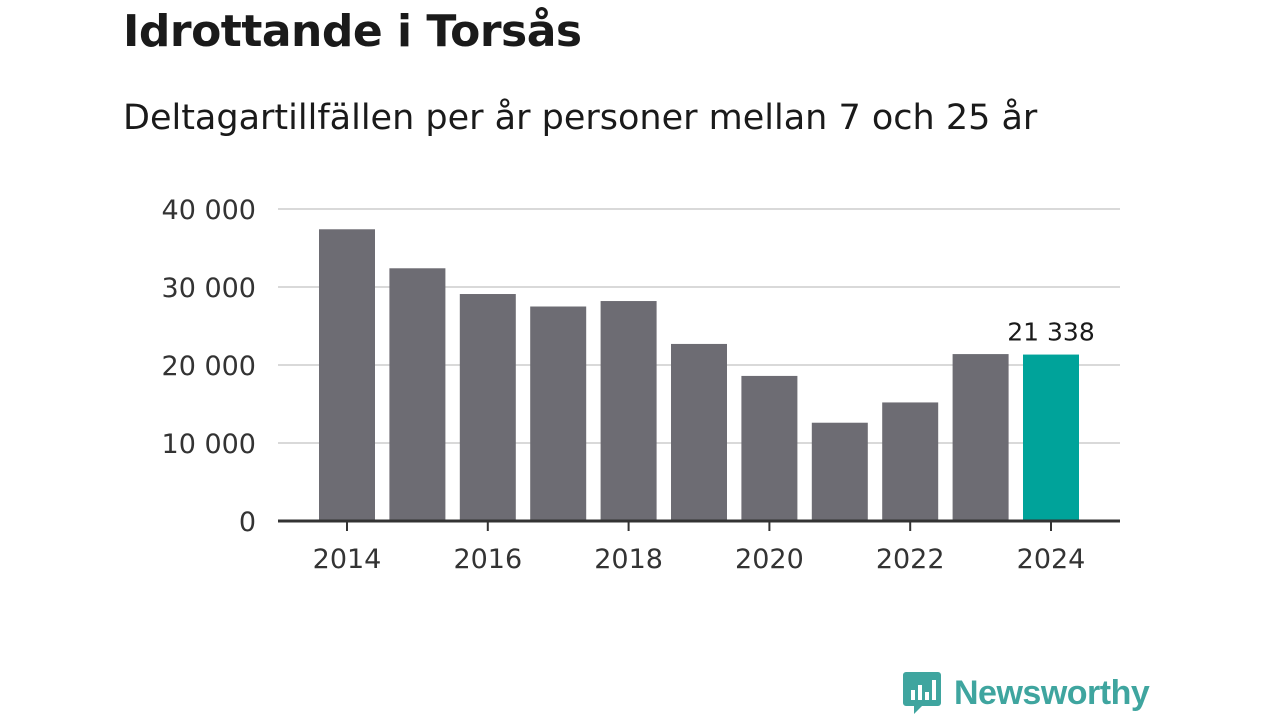  Describe the element at coordinates (417, 394) in the screenshot. I see `bar-2015` at that location.